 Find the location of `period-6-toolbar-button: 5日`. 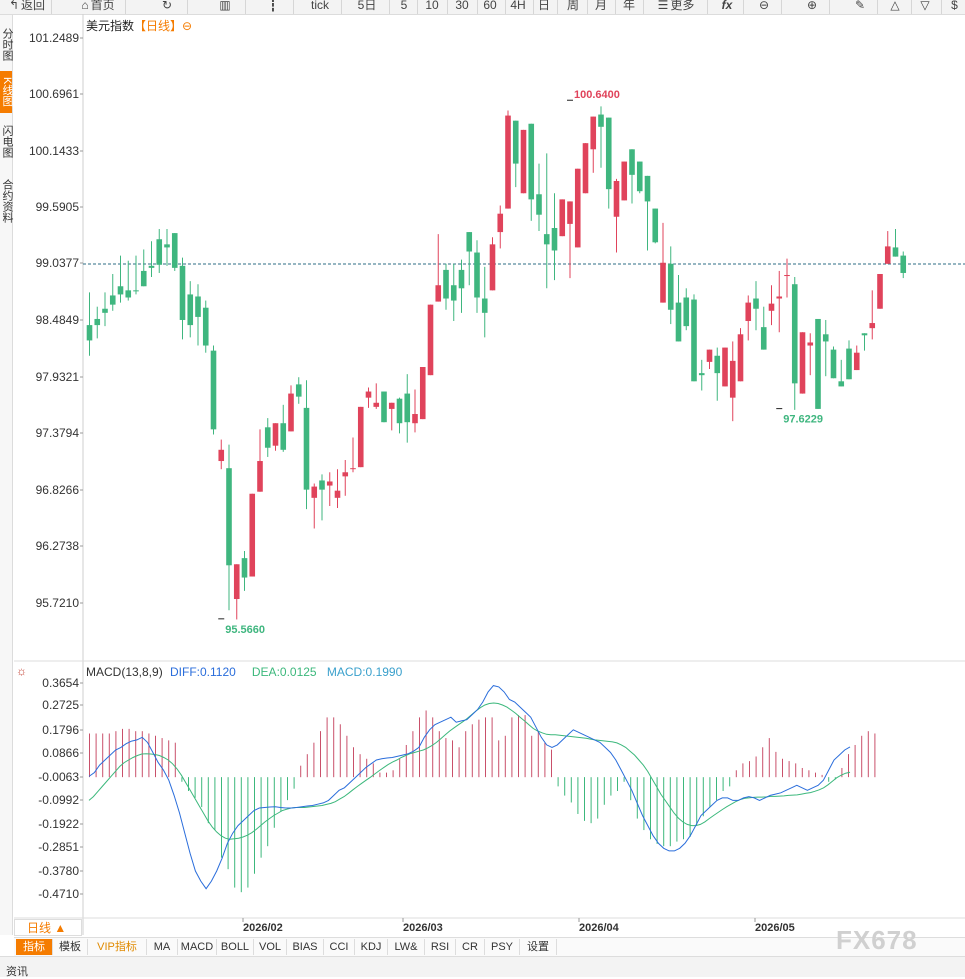

period-6-toolbar-button: 5日 is located at coordinates (367, 7).